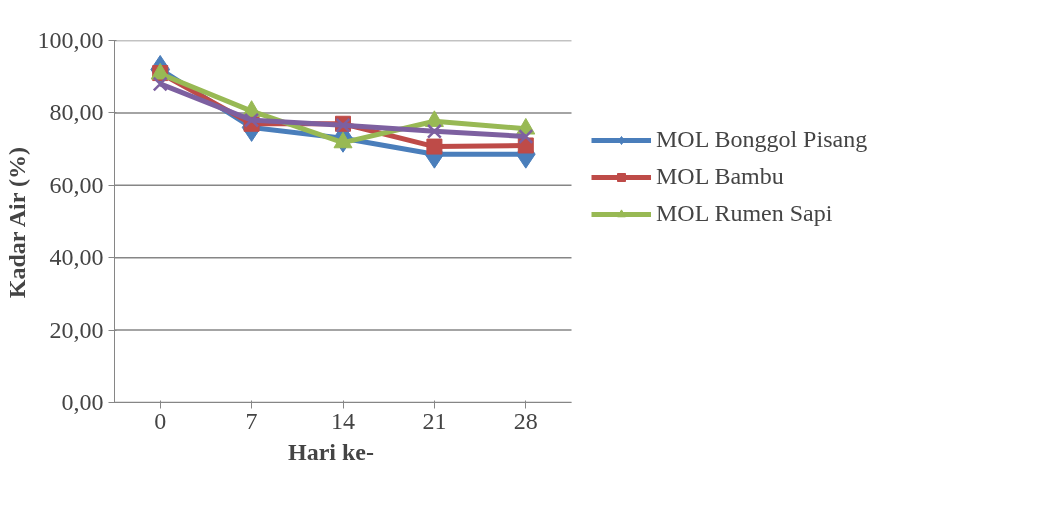 This screenshot has height=532, width=1057. What do you see at coordinates (76, 329) in the screenshot?
I see `y-tick-label: 20,00` at bounding box center [76, 329].